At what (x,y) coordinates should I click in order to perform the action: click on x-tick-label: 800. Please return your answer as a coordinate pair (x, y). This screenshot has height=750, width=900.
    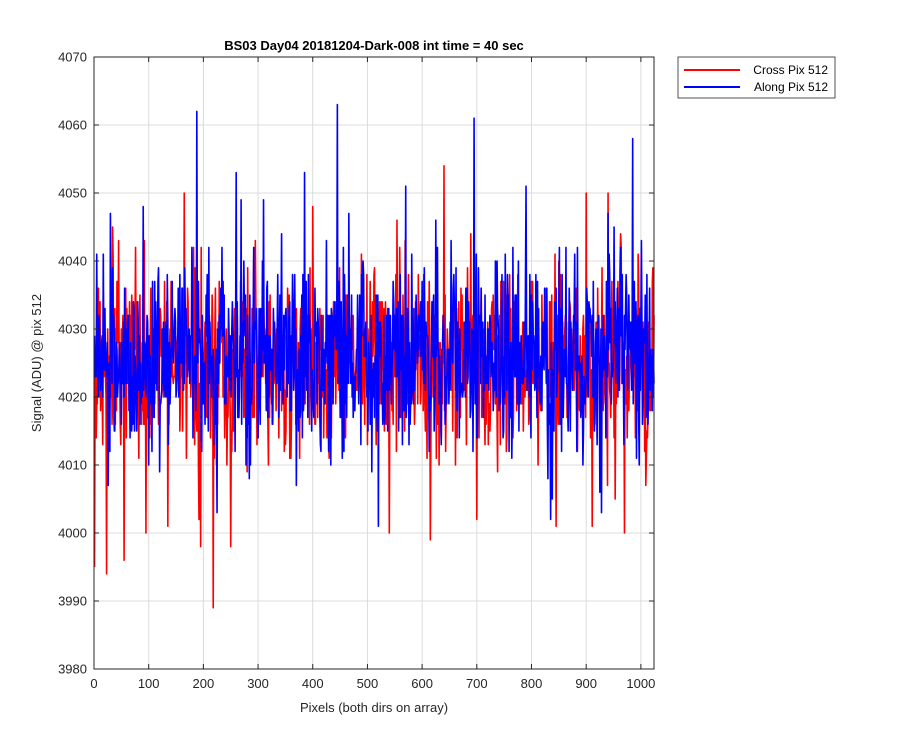
    Looking at the image, I should click on (532, 683).